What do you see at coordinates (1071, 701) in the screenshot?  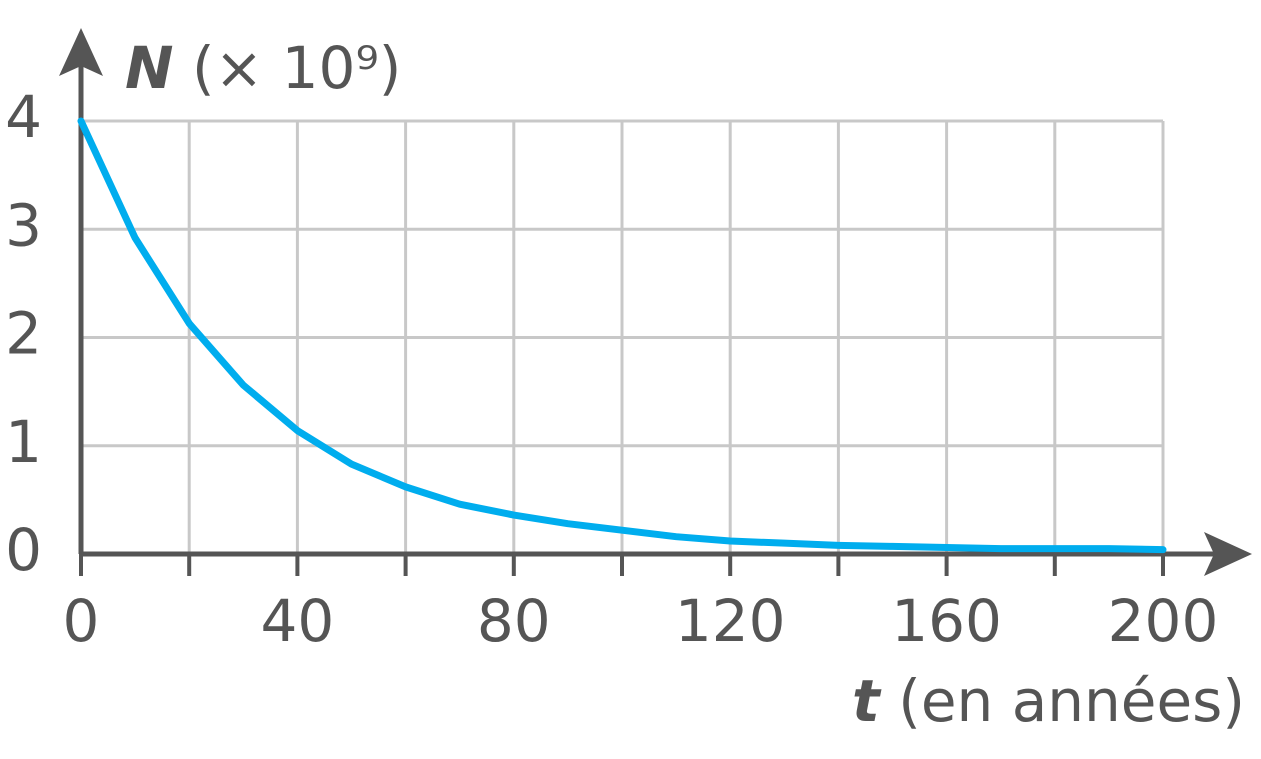 I see `x-unit: (en années)` at bounding box center [1071, 701].